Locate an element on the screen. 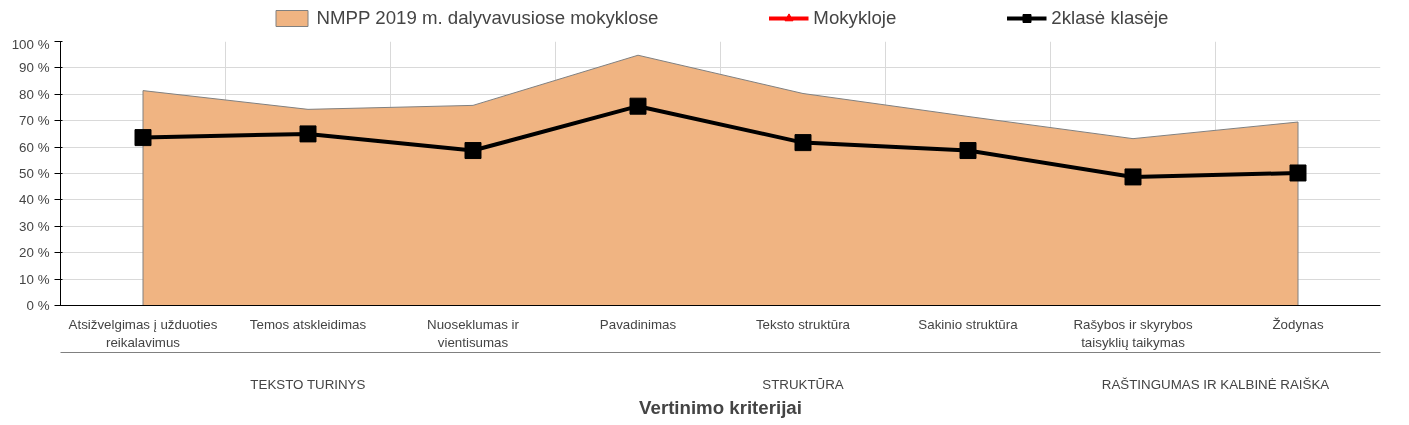 The height and width of the screenshot is (425, 1409). text: TEKSTO TURINYS is located at coordinates (308, 384).